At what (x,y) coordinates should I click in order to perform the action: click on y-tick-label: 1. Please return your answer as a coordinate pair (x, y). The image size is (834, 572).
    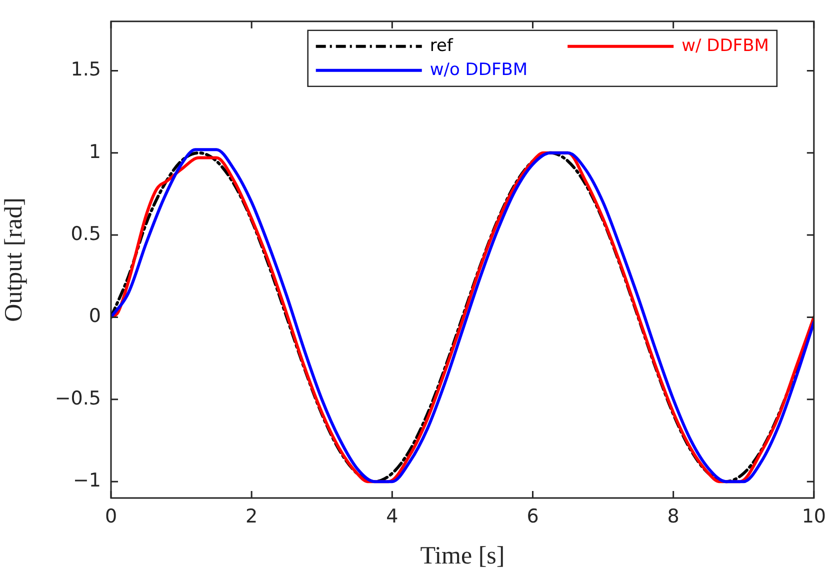
    Looking at the image, I should click on (94, 151).